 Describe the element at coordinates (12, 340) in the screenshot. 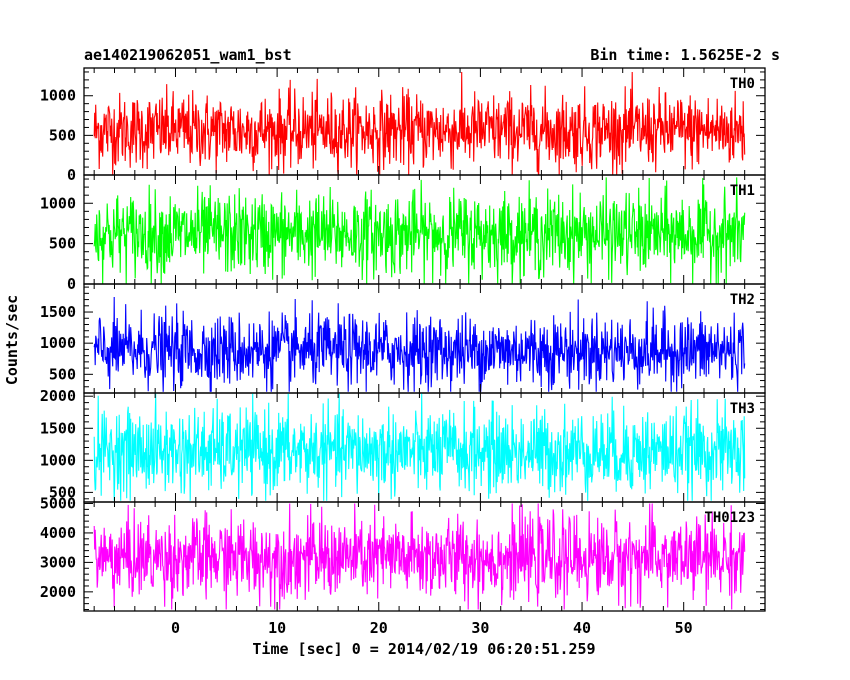

I see `y-axis-label: Counts/sec` at that location.